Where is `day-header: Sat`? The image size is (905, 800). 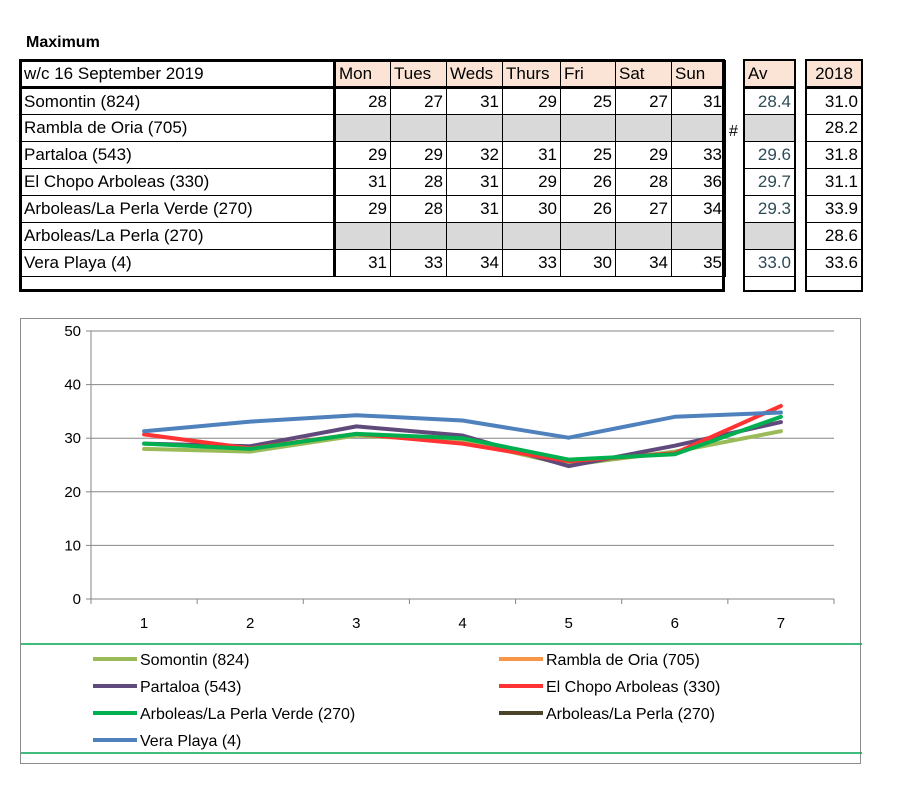 day-header: Sat is located at coordinates (643, 74).